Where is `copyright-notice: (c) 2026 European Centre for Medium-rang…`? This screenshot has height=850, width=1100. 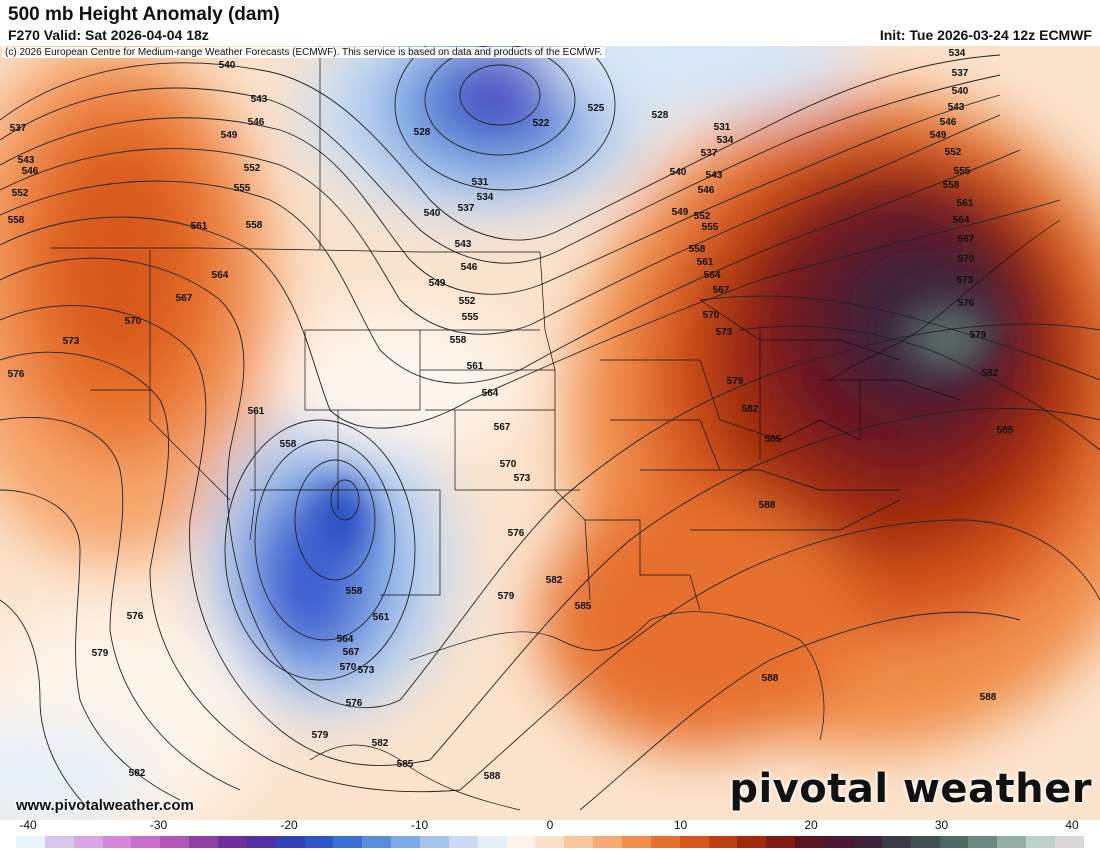 copyright-notice: (c) 2026 European Centre for Medium-rang… is located at coordinates (304, 52).